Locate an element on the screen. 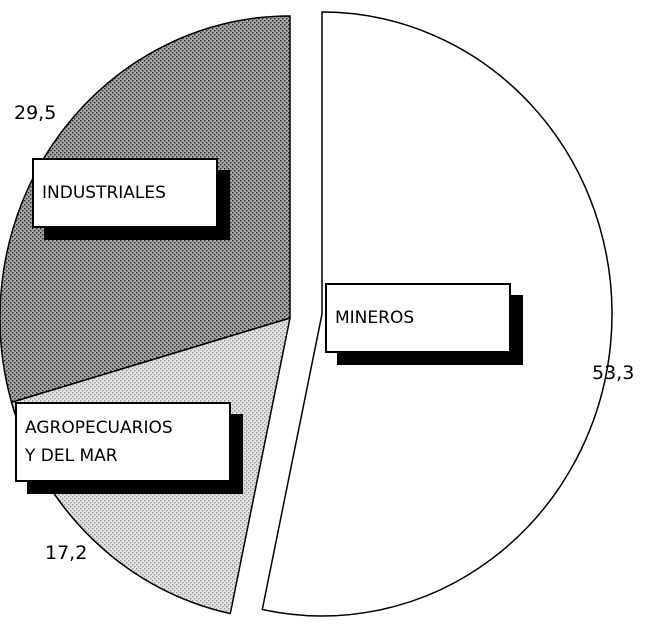 This screenshot has width=649, height=627. slice-label: INDUSTRIALES is located at coordinates (125, 193).